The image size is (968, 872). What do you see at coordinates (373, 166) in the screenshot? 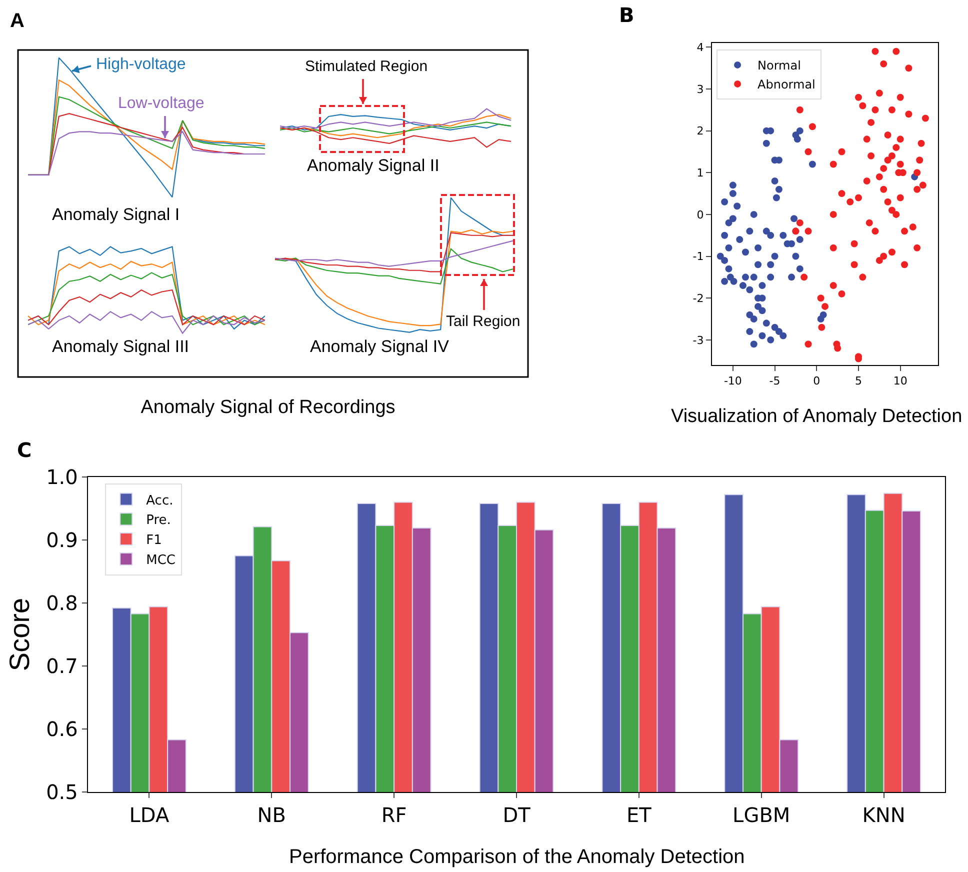
I see `x-axis-title: Anomaly Signal II` at bounding box center [373, 166].